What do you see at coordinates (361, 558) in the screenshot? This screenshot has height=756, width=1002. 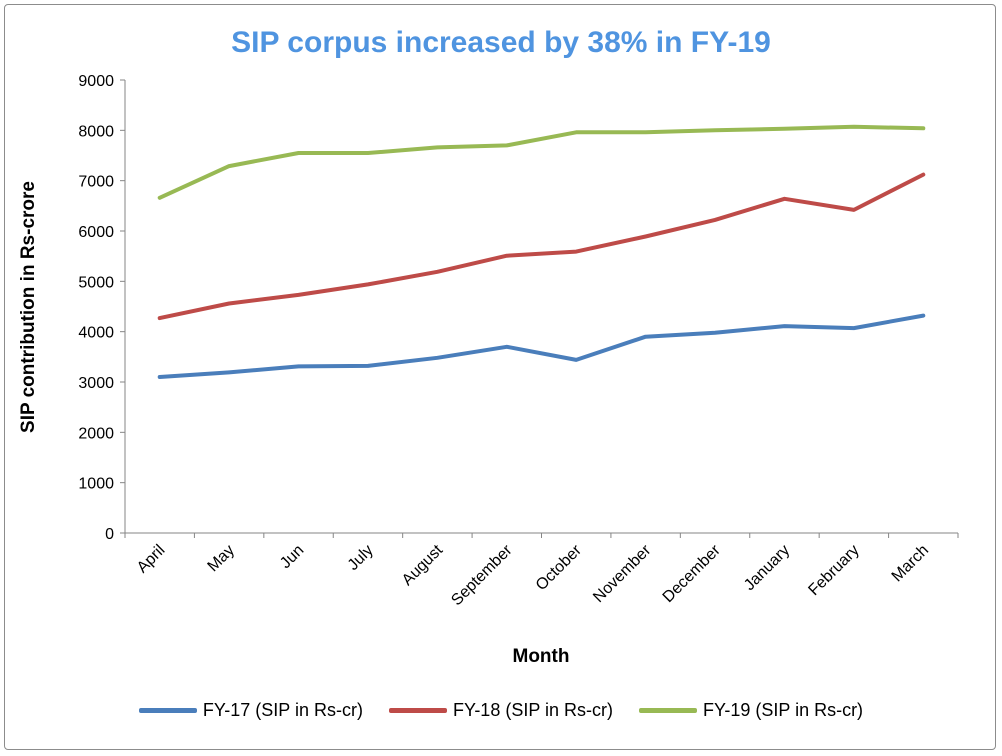 I see `x-tick-label: July` at bounding box center [361, 558].